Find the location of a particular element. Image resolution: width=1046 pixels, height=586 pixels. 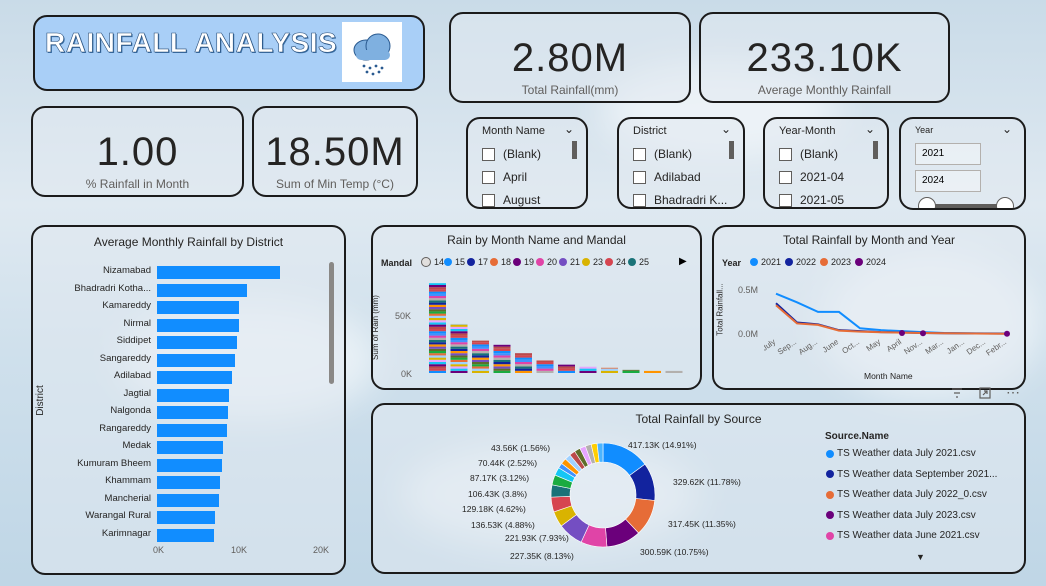

slicer-year-month: Year-Month ⌄ (Blank) 2021-04 2021-05 is located at coordinates (826, 163).